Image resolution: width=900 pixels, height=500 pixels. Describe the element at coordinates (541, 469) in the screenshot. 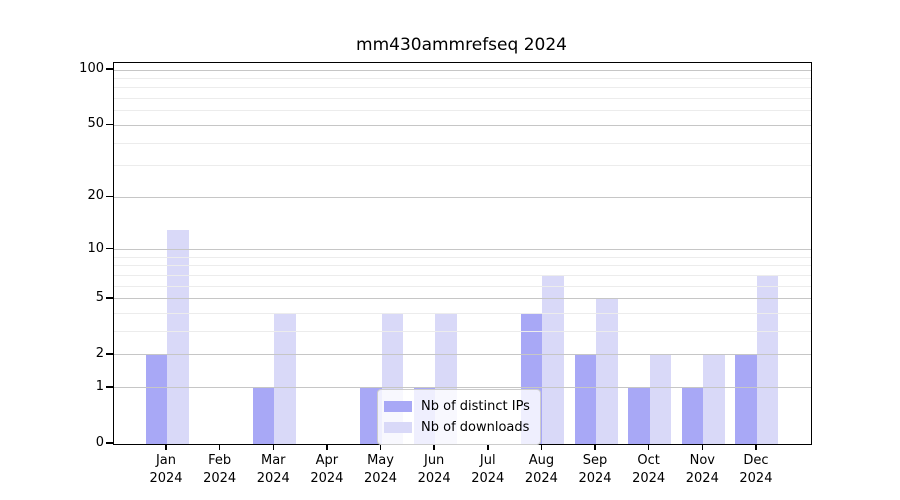

I see `x-tick-label: Aug 2024` at that location.